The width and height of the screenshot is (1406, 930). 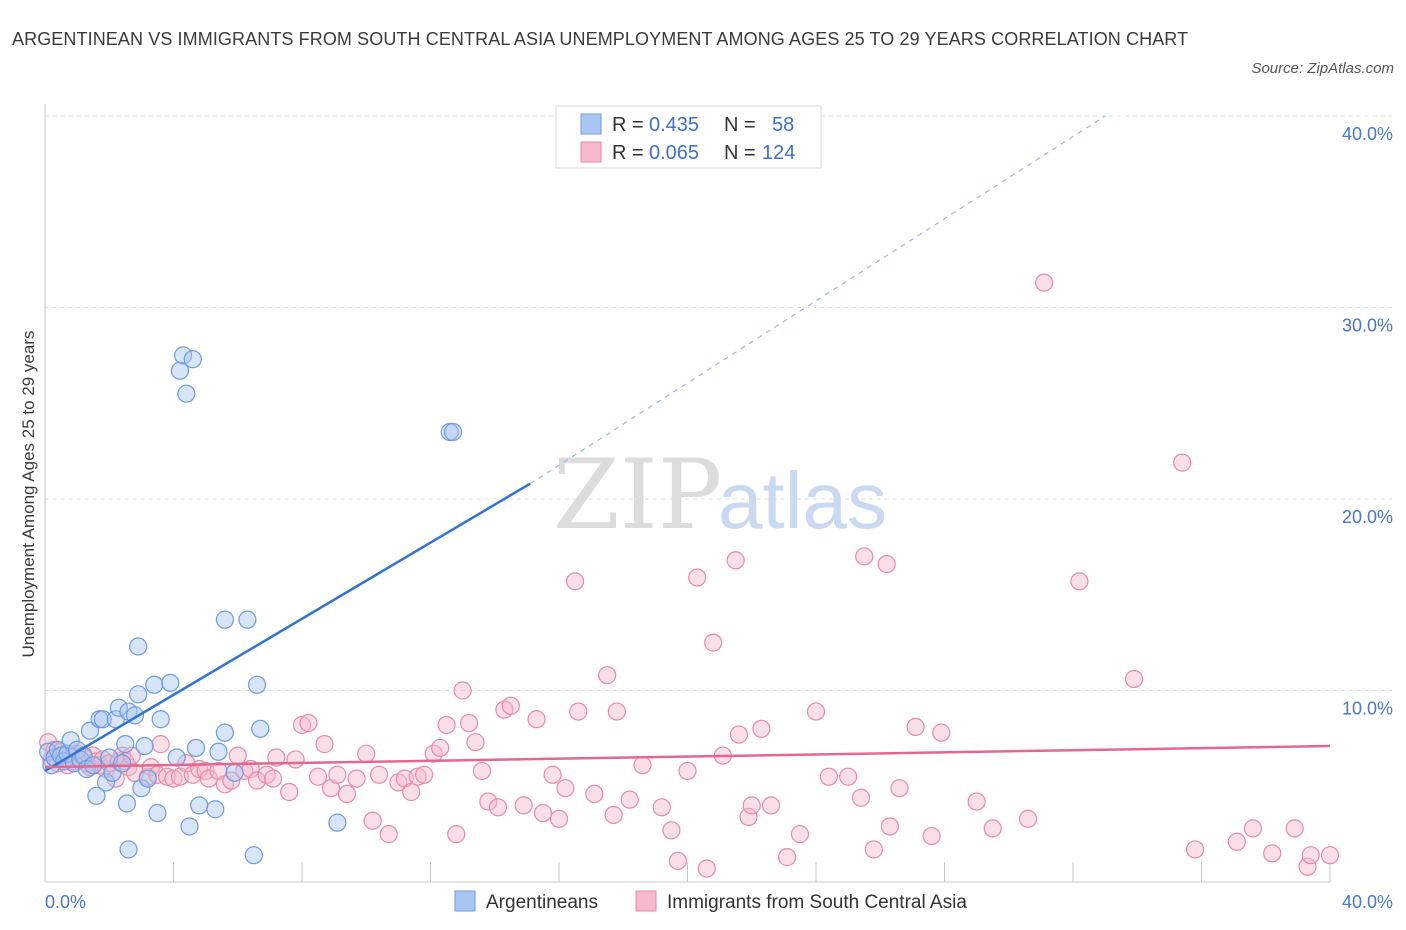 I want to click on y-axis-label: Unemployment Among Ages 25 to 29 years, so click(x=28, y=494).